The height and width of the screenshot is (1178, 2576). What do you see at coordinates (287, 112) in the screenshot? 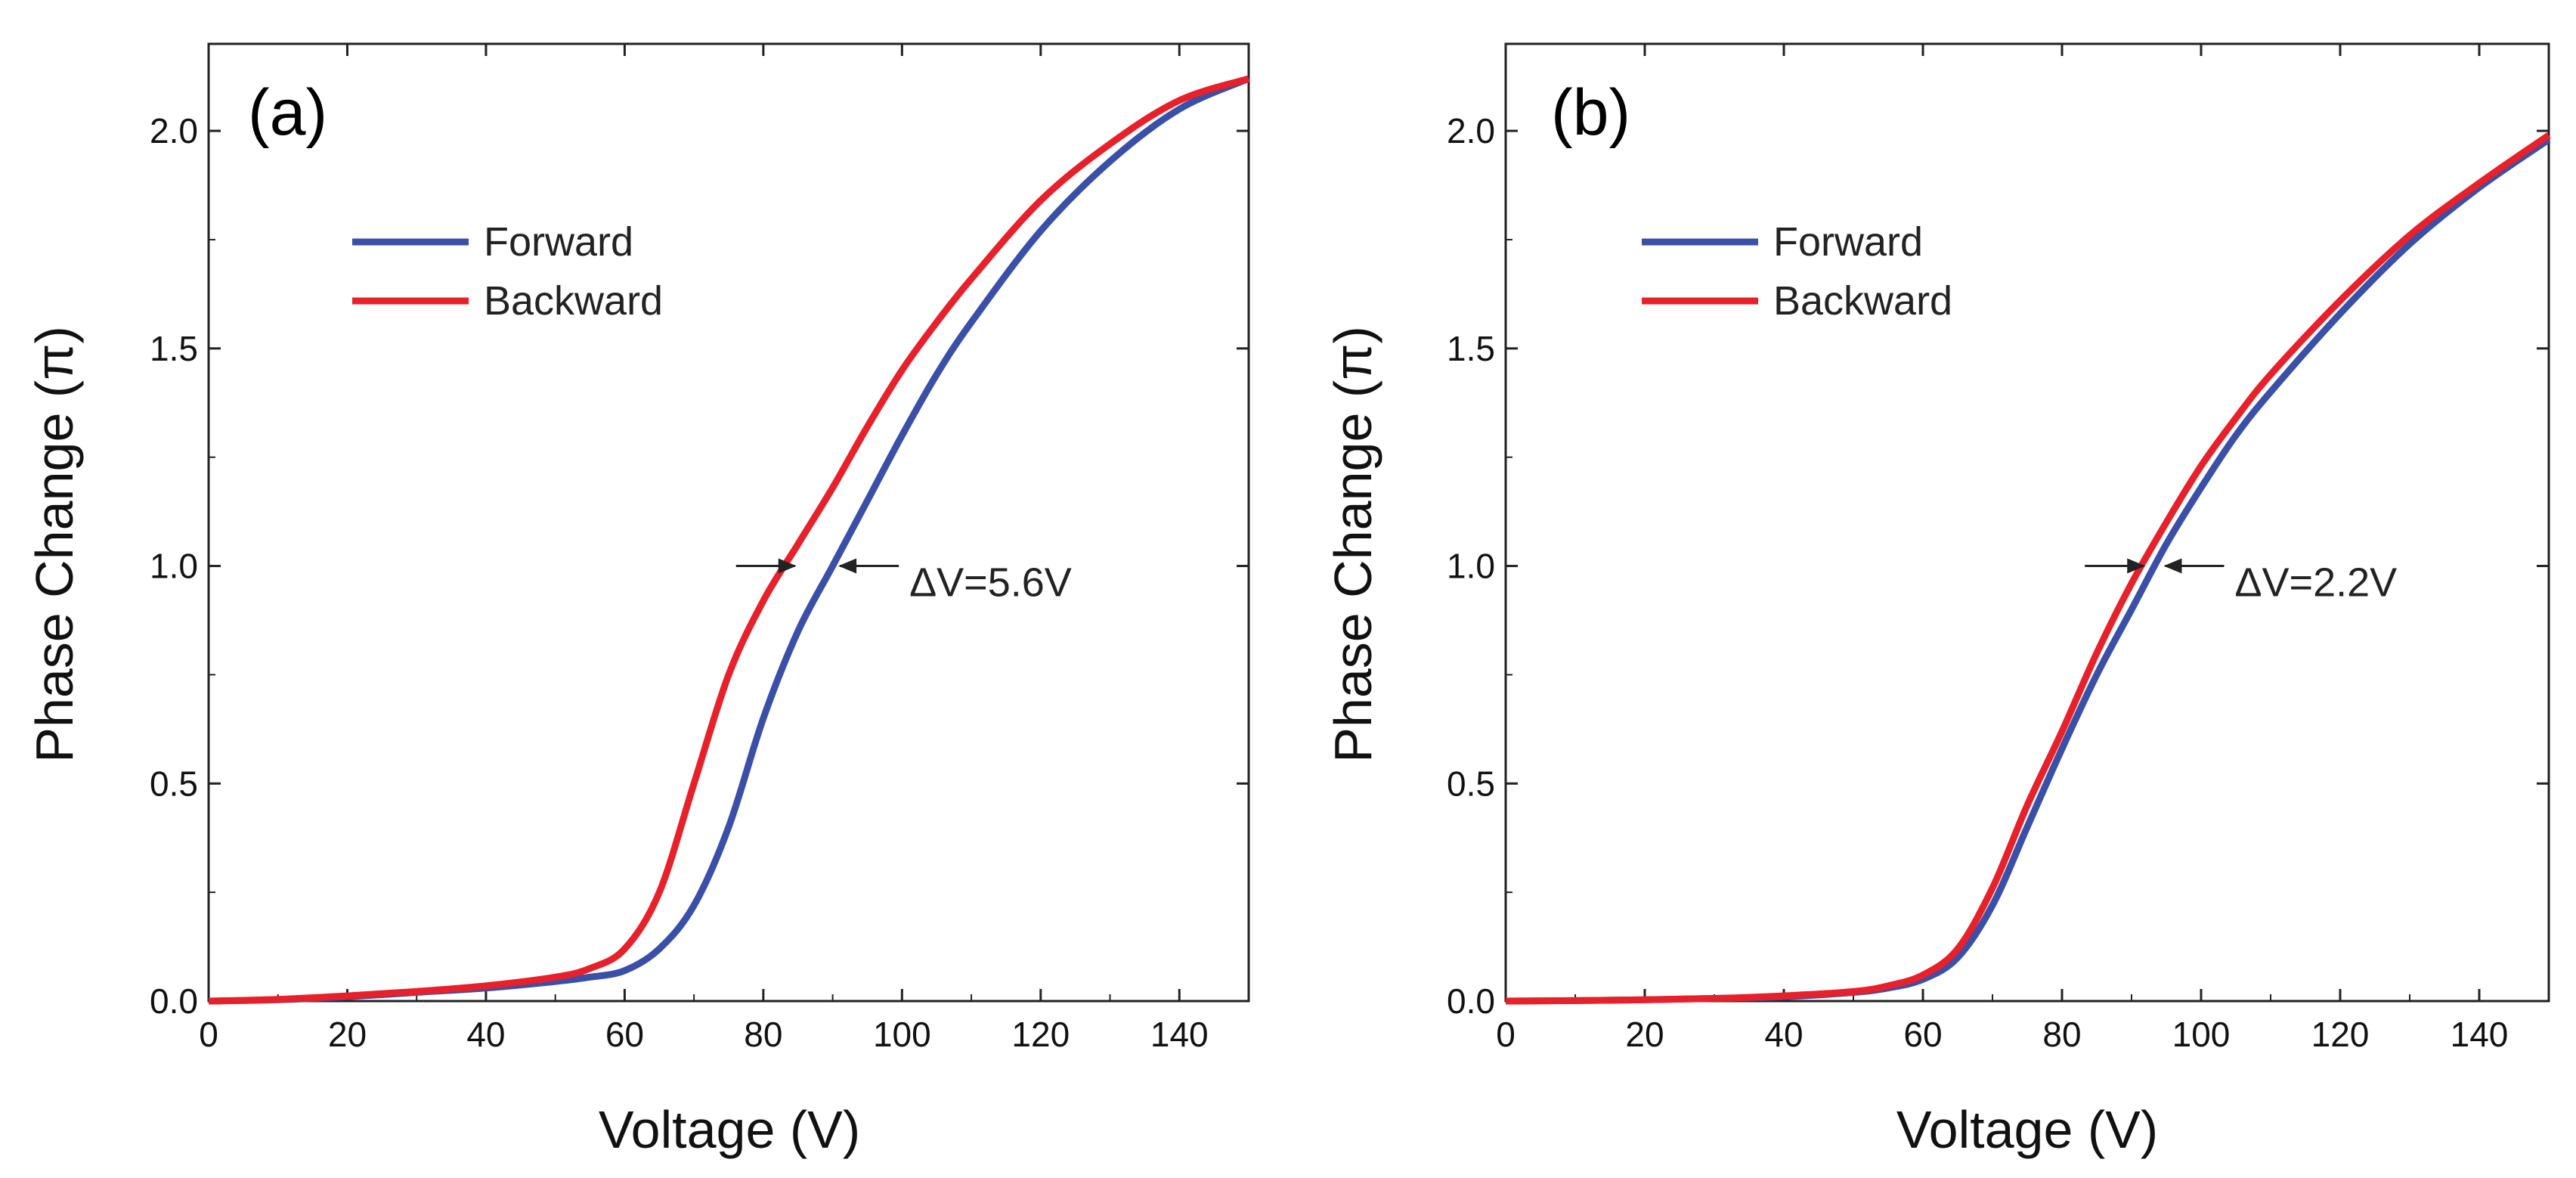
I see `panel-label: (a)` at bounding box center [287, 112].